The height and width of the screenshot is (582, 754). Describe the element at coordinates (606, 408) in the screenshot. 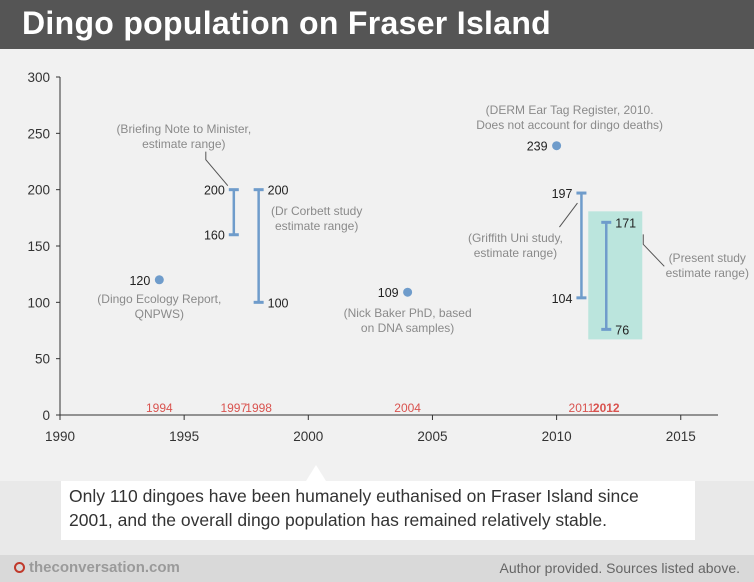

I see `year-marker-label: 2012` at that location.